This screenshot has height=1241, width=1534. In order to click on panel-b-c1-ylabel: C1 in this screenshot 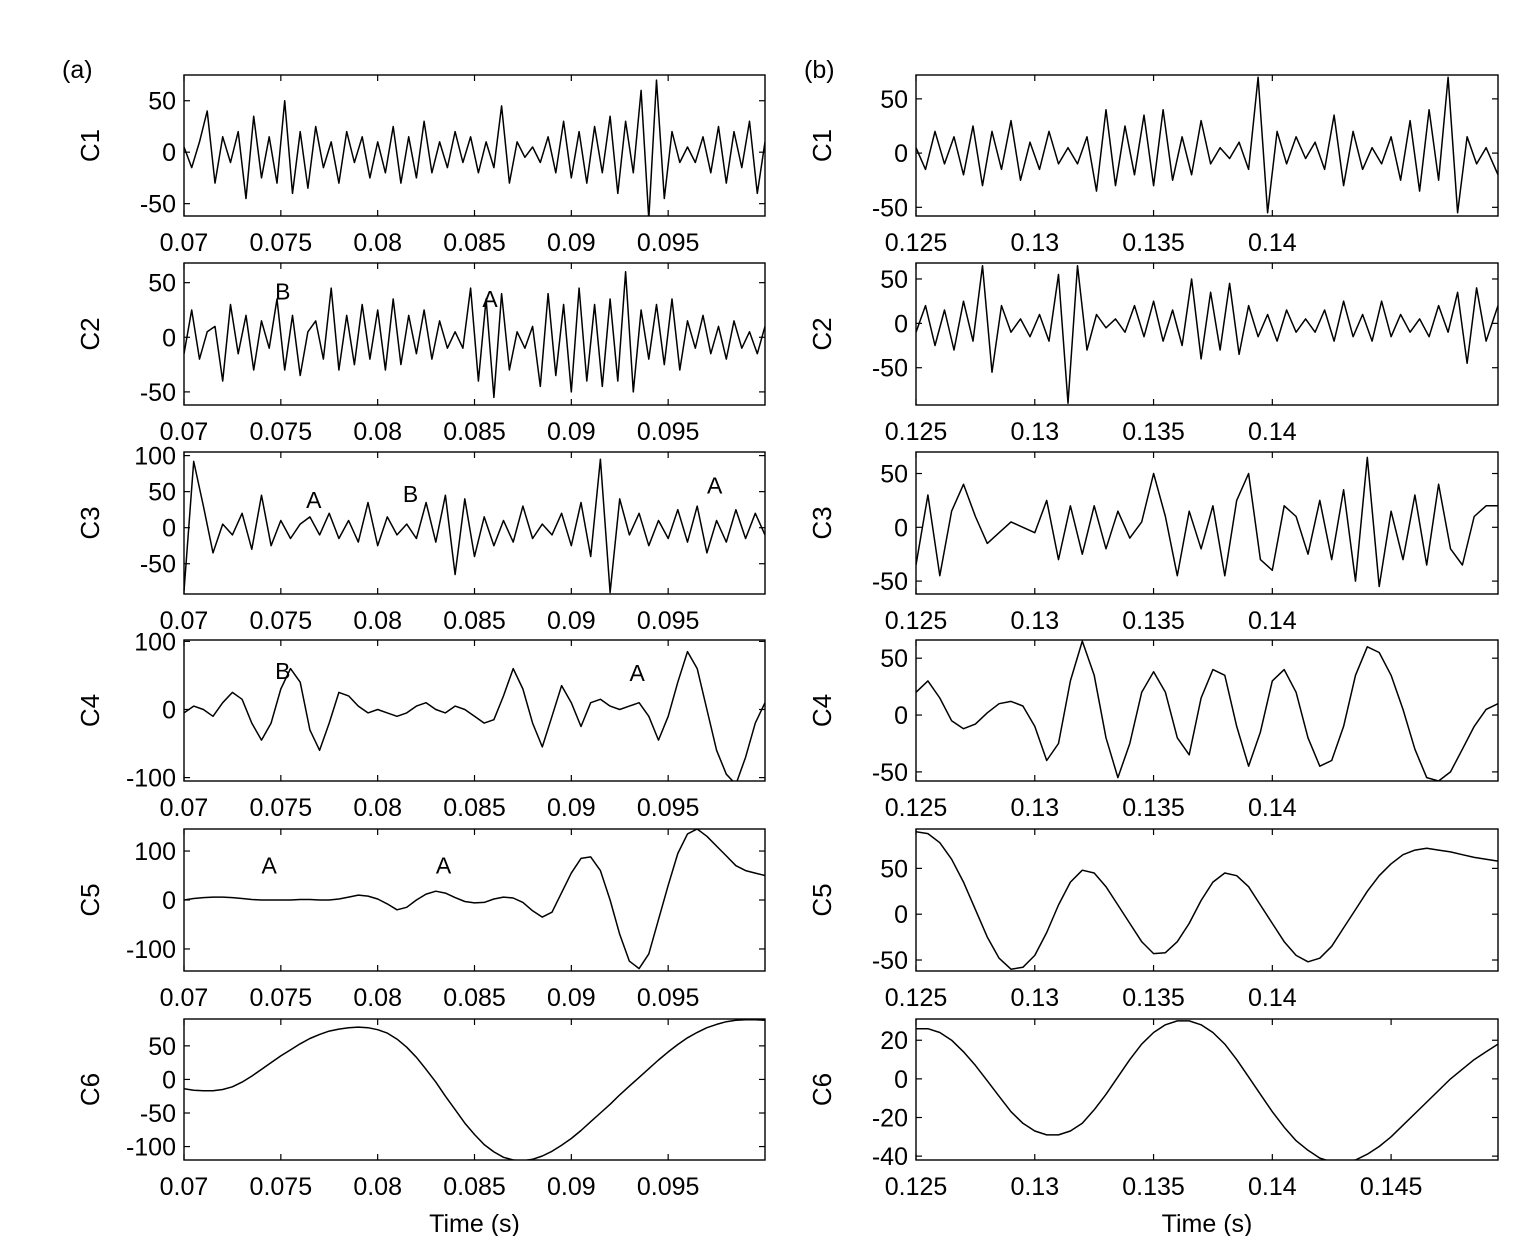, I will do `click(822, 145)`.